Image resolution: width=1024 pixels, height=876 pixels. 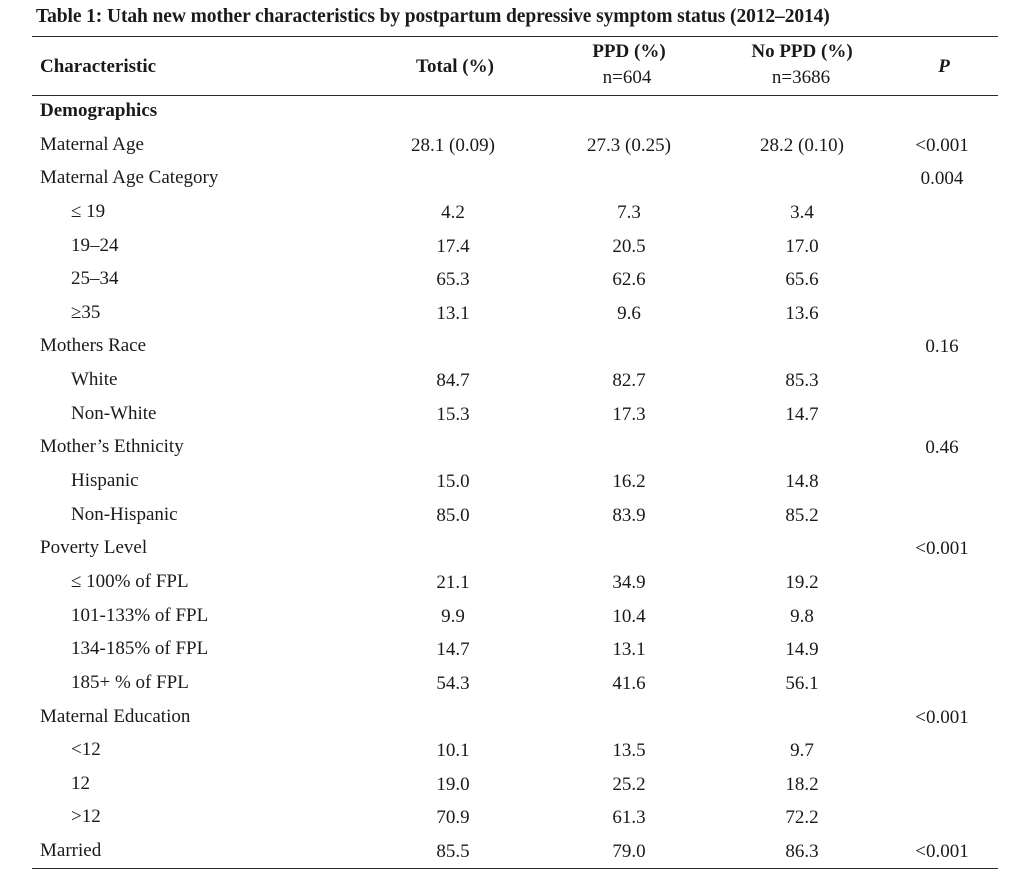 What do you see at coordinates (453, 650) in the screenshot?
I see `cell-total: 14.7` at bounding box center [453, 650].